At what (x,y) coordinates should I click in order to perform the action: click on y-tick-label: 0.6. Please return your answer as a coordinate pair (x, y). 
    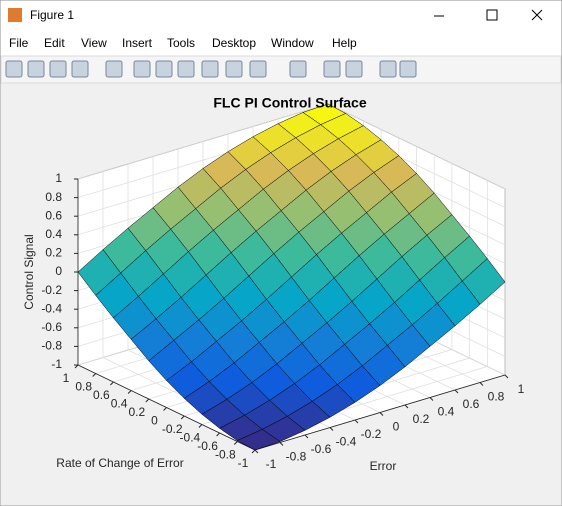
    Looking at the image, I should click on (101, 395).